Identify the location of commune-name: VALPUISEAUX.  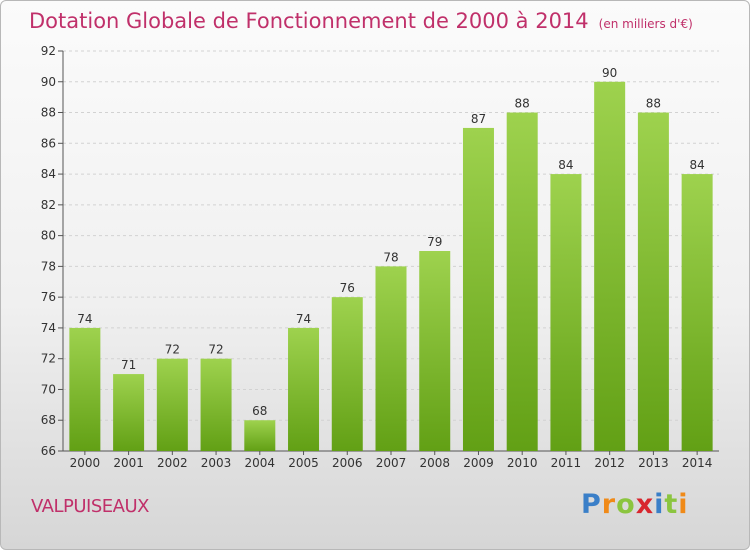
(90, 506).